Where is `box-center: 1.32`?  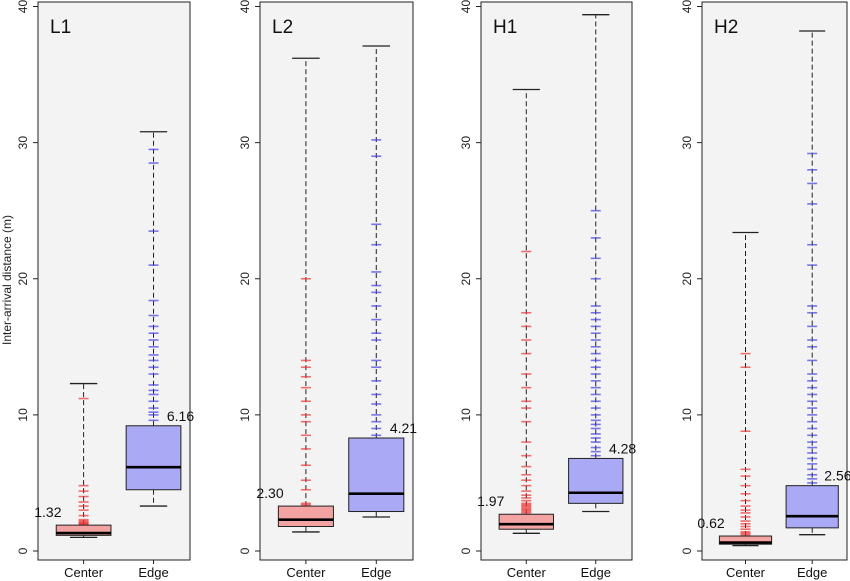
box-center: 1.32 is located at coordinates (73, 460).